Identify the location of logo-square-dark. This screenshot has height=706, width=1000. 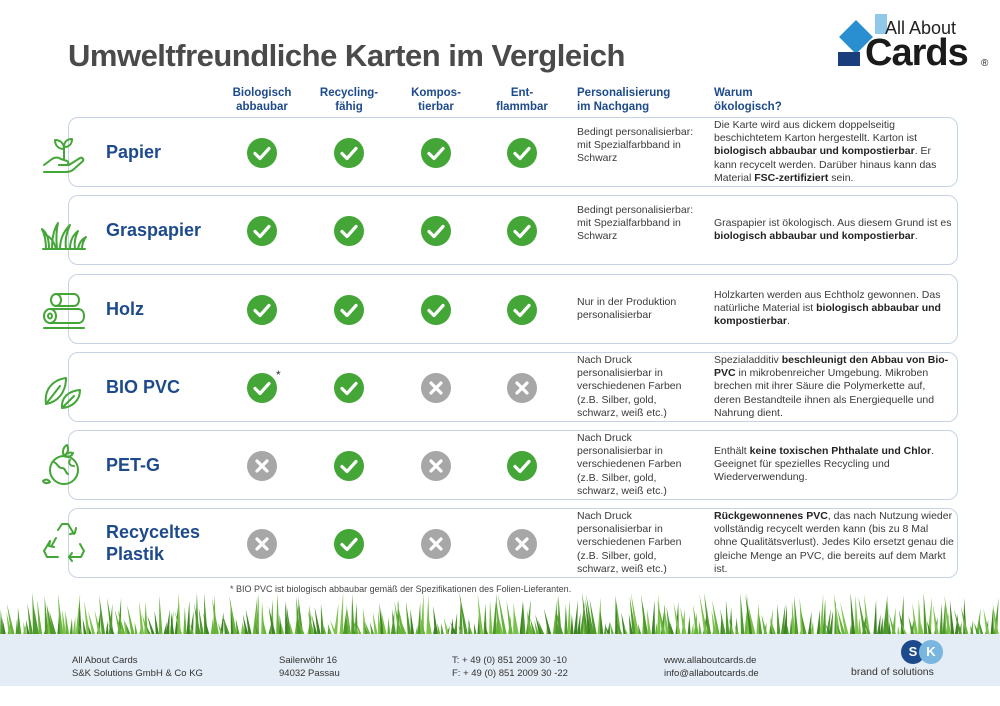
(849, 59).